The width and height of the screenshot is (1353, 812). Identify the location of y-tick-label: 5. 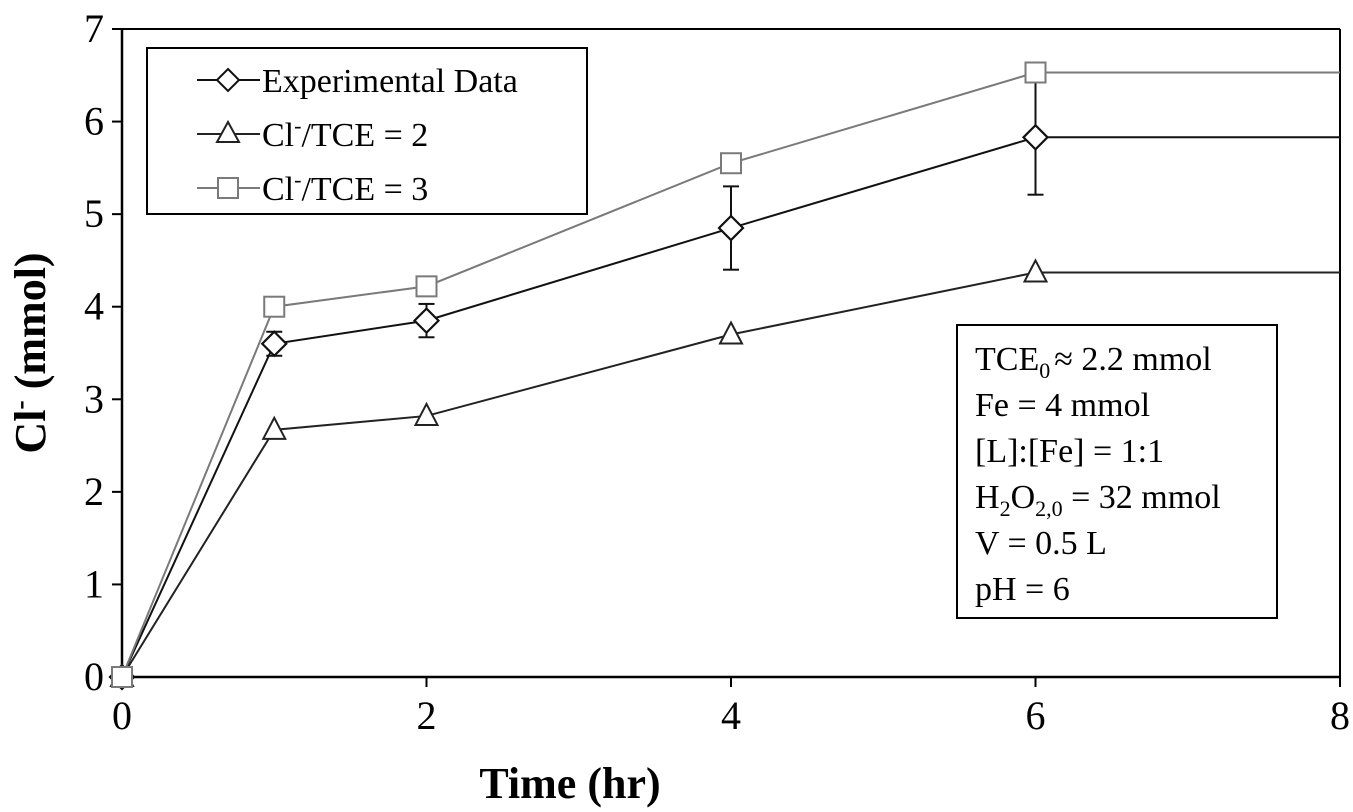
(94, 213).